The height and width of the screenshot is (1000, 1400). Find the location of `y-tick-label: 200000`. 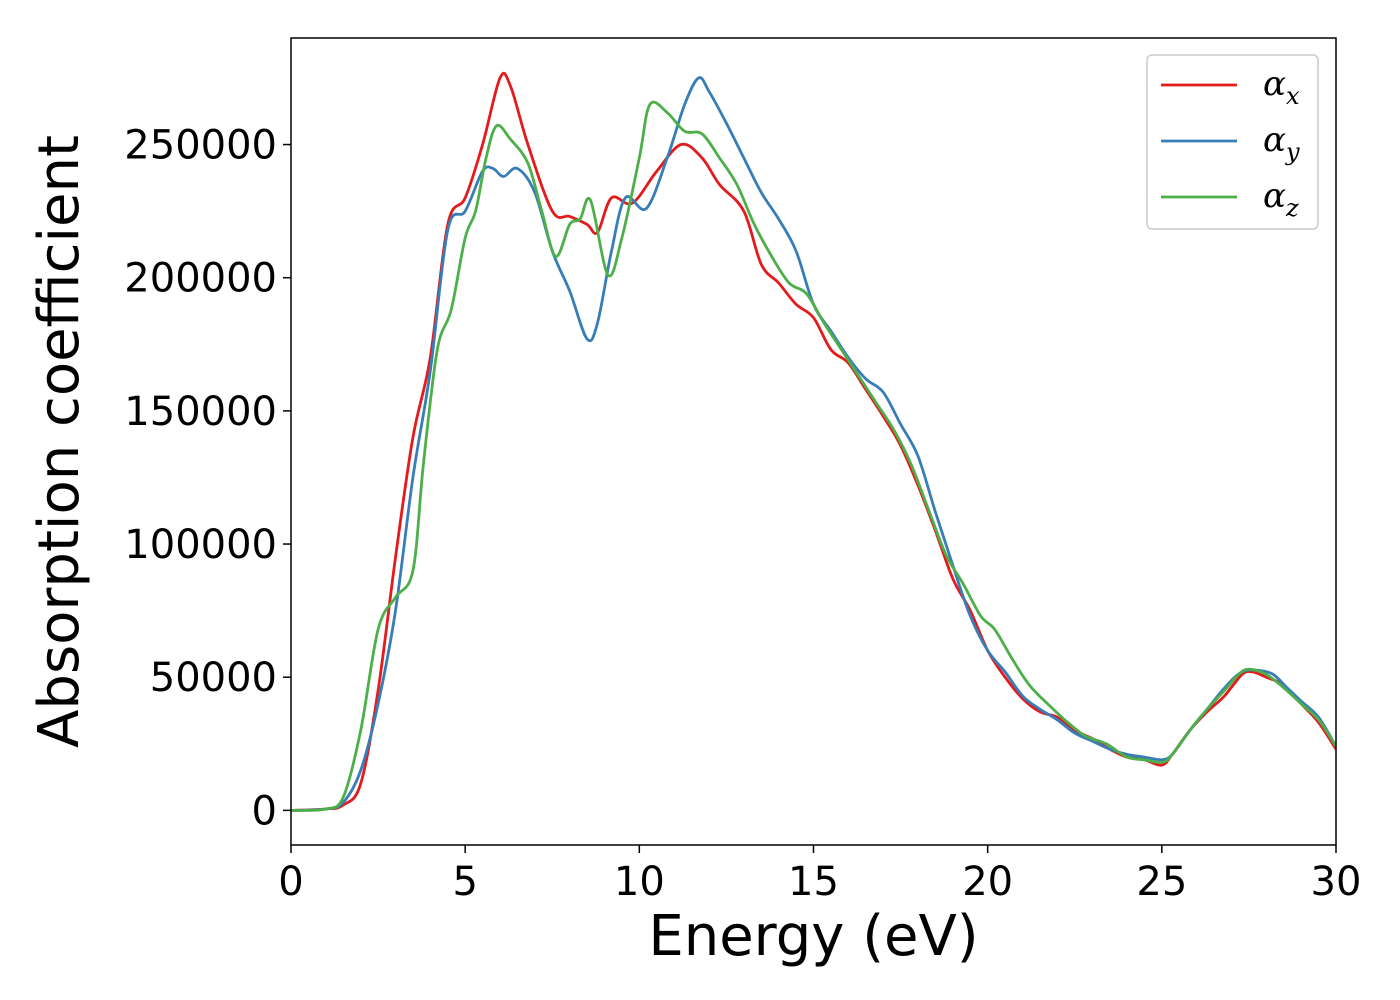

y-tick-label: 200000 is located at coordinates (200, 279).